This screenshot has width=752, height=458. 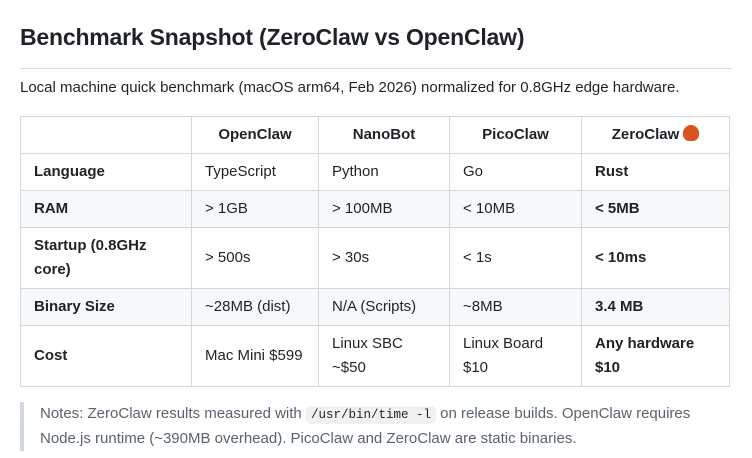 What do you see at coordinates (106, 135) in the screenshot?
I see `header-cell` at bounding box center [106, 135].